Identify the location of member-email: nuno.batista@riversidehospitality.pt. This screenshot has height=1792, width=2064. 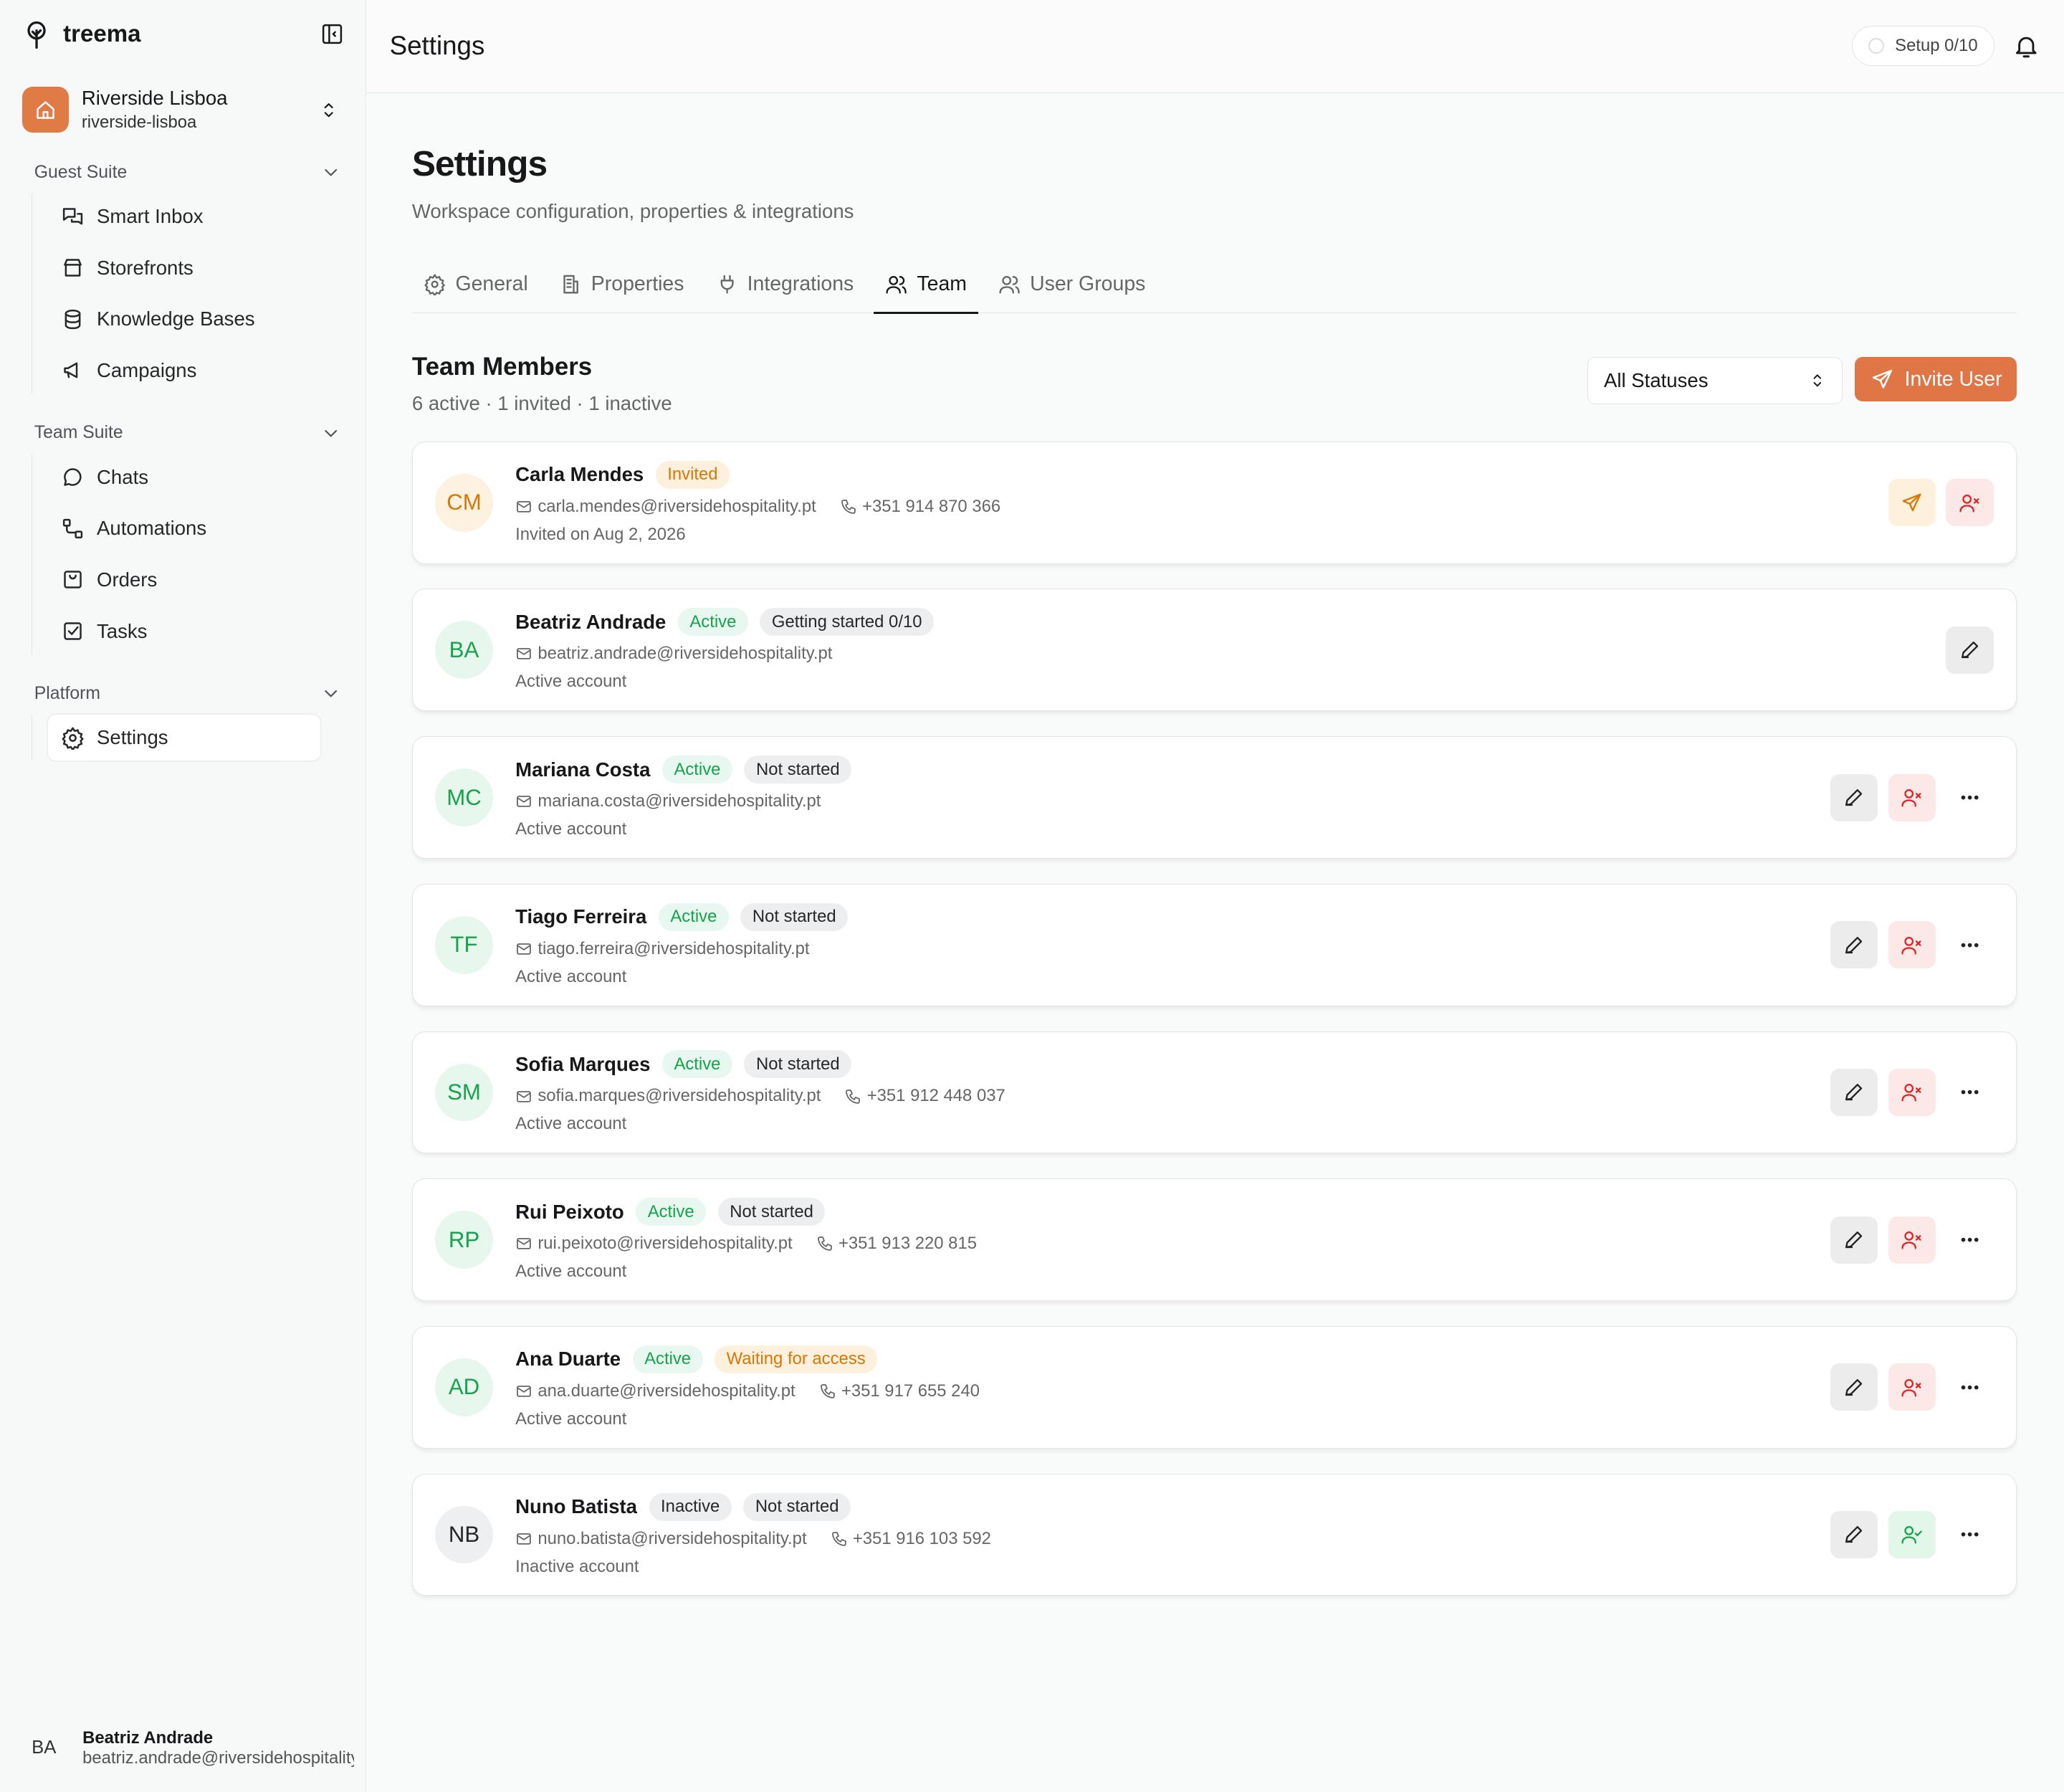
(672, 1538).